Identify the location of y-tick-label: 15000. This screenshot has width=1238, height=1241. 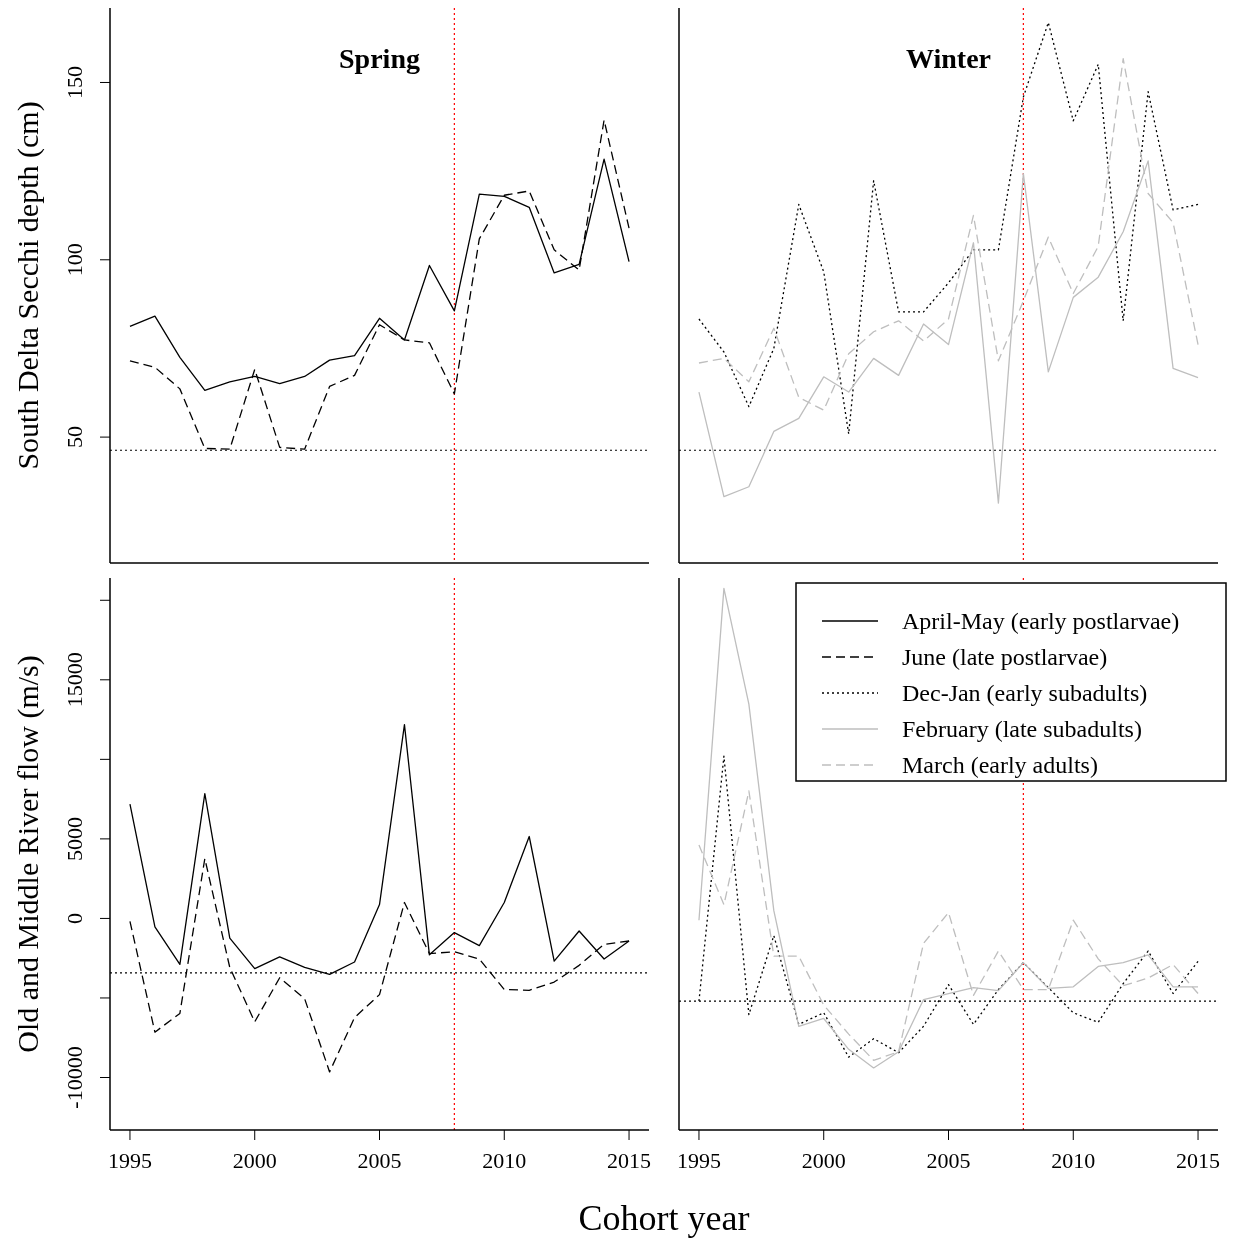
(74, 680).